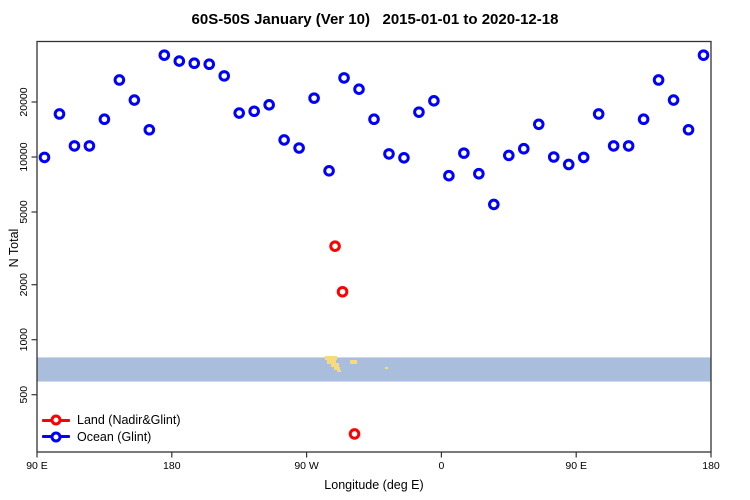 The width and height of the screenshot is (750, 500). I want to click on y-tick-label: 2000, so click(24, 285).